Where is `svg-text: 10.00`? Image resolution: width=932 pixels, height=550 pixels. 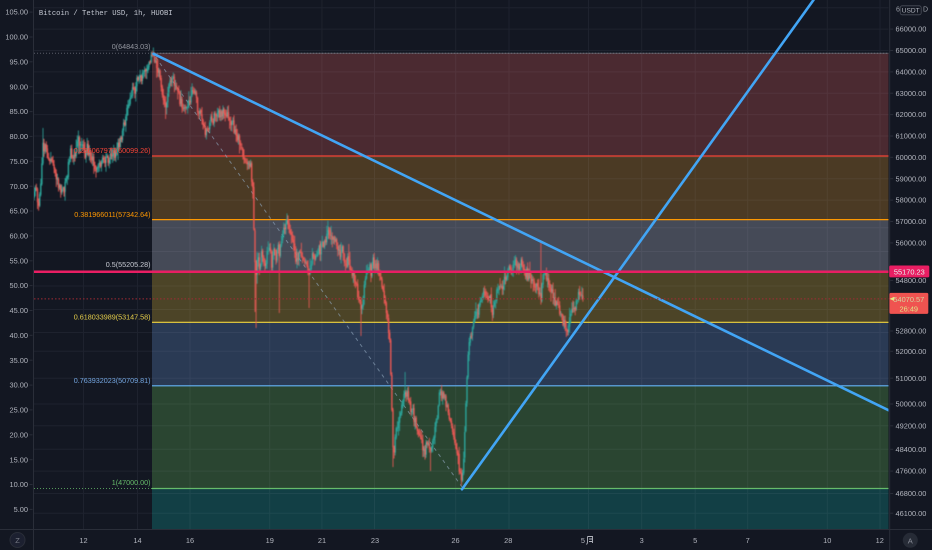
svg-text: 10.00 is located at coordinates (19, 484).